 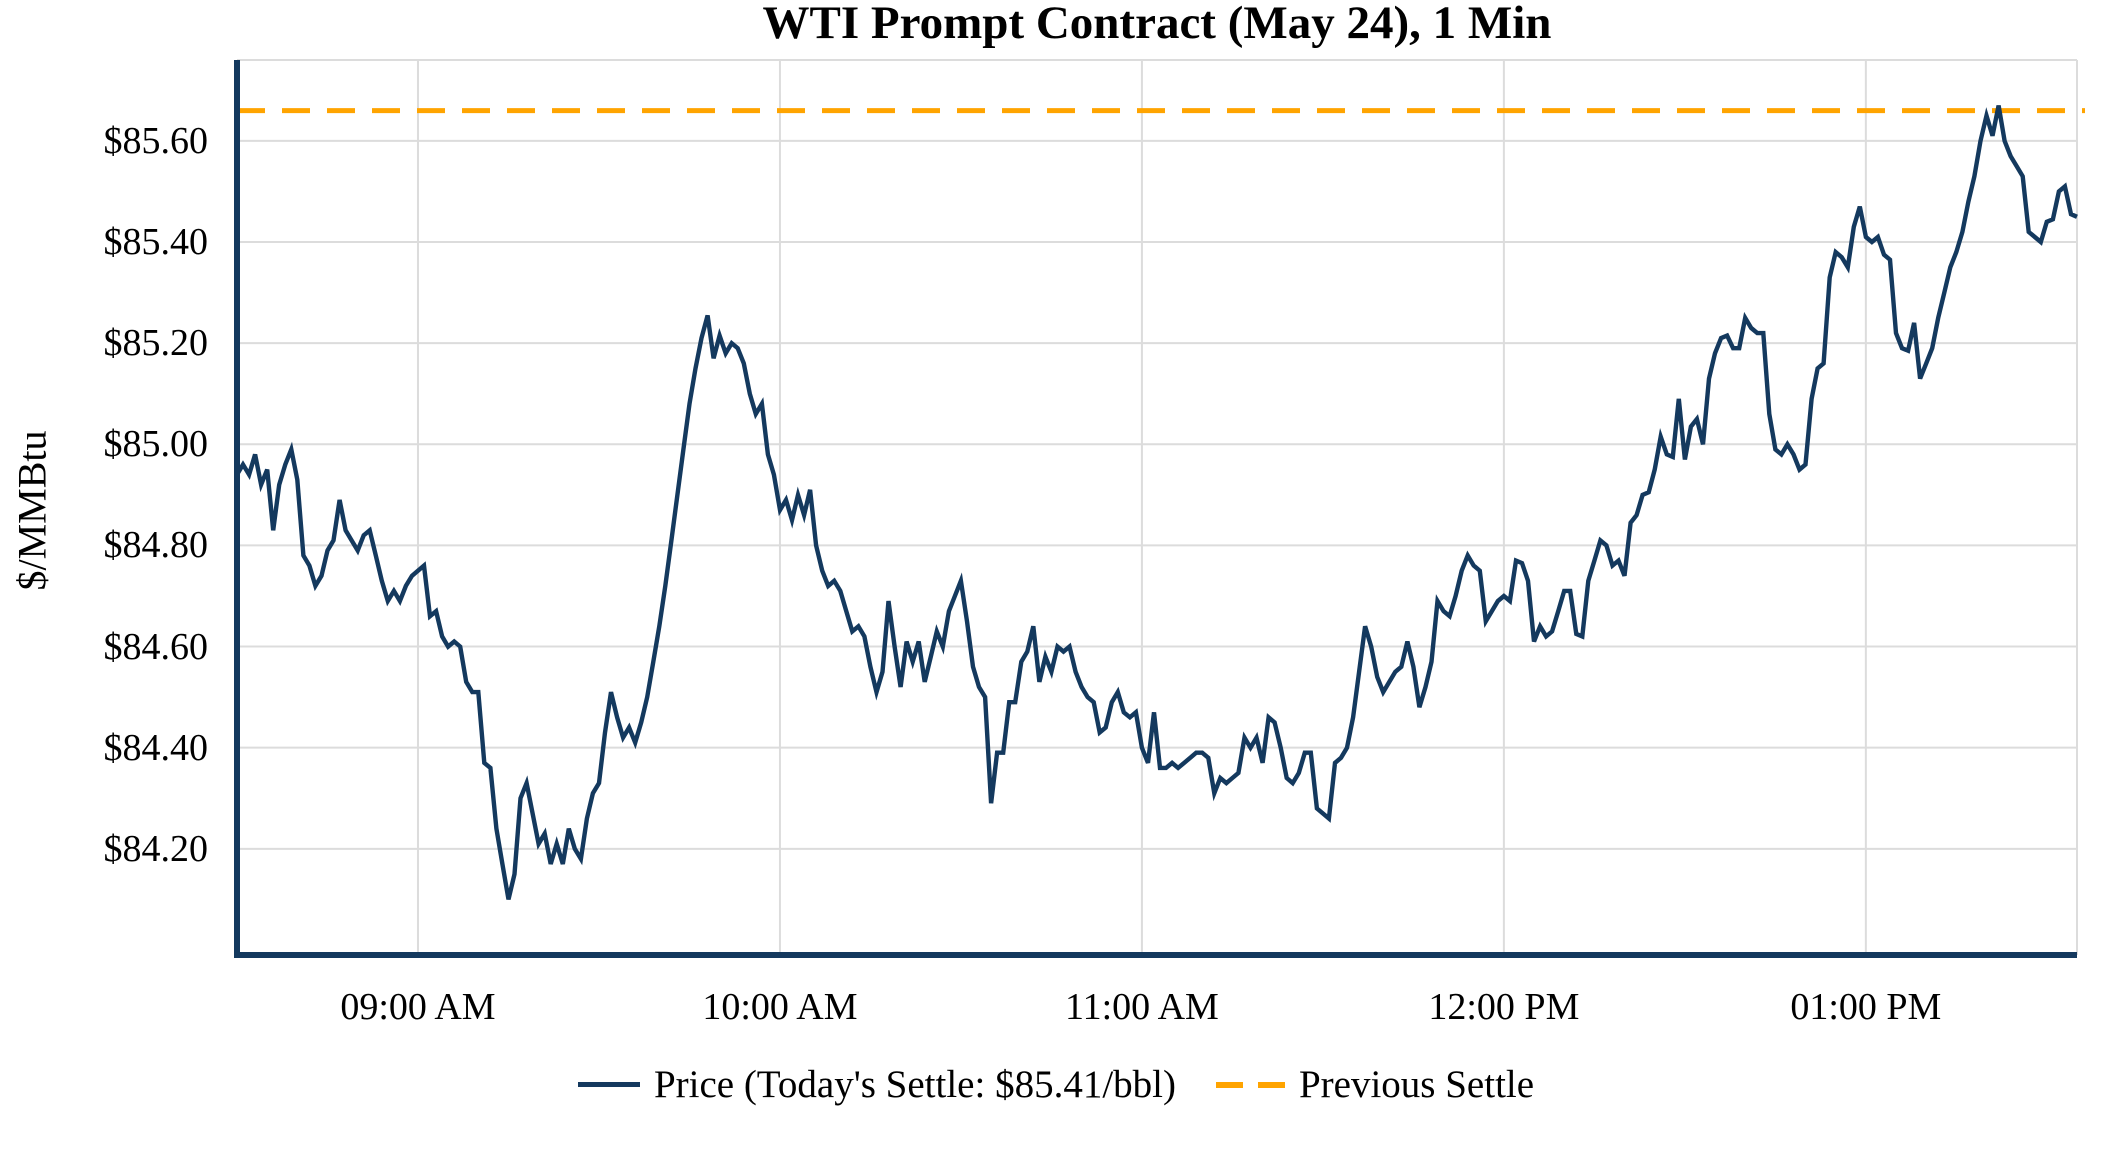 I want to click on previous-settle-swatch, so click(x=1250, y=1084).